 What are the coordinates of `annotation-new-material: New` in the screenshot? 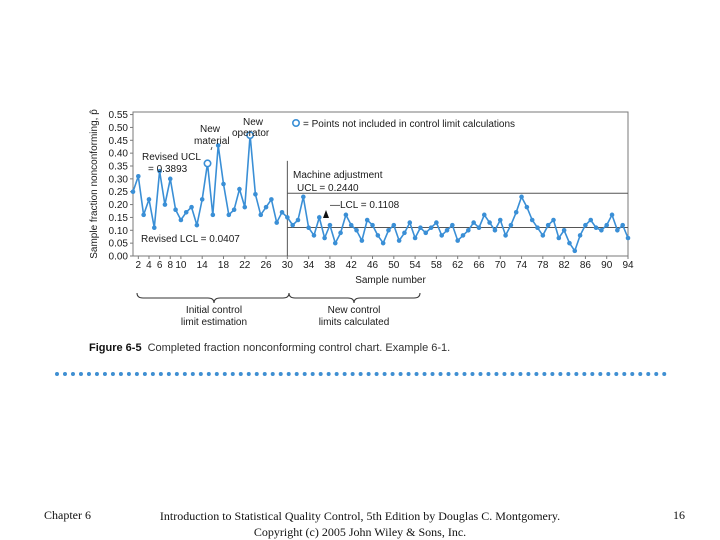 It's located at (210, 129).